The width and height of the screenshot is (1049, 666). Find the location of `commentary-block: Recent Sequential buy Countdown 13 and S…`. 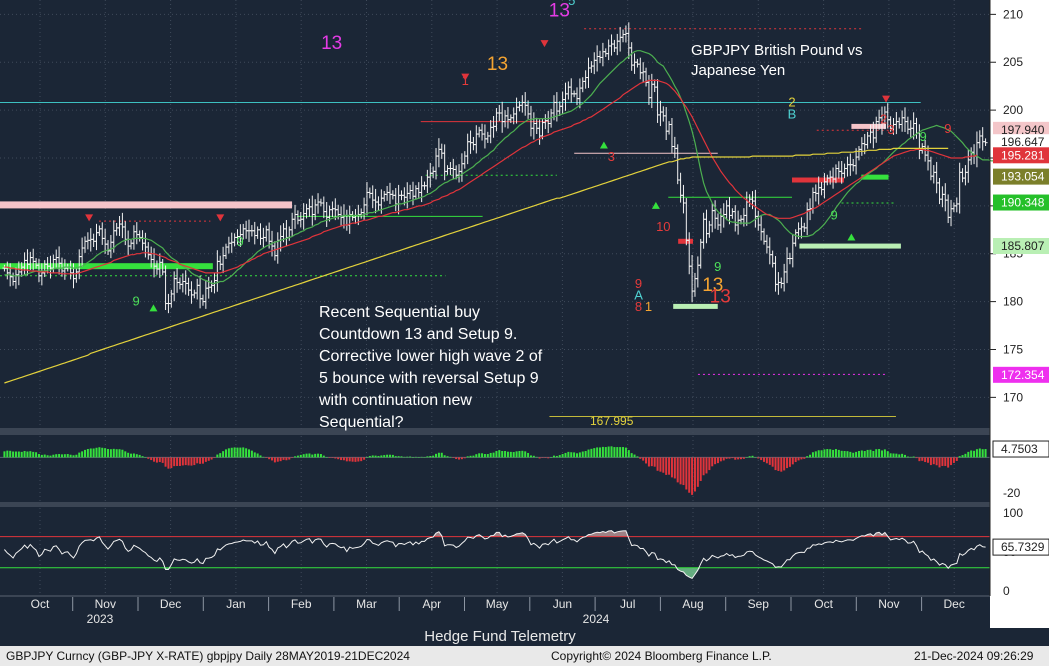

commentary-block: Recent Sequential buy Countdown 13 and S… is located at coordinates (430, 367).